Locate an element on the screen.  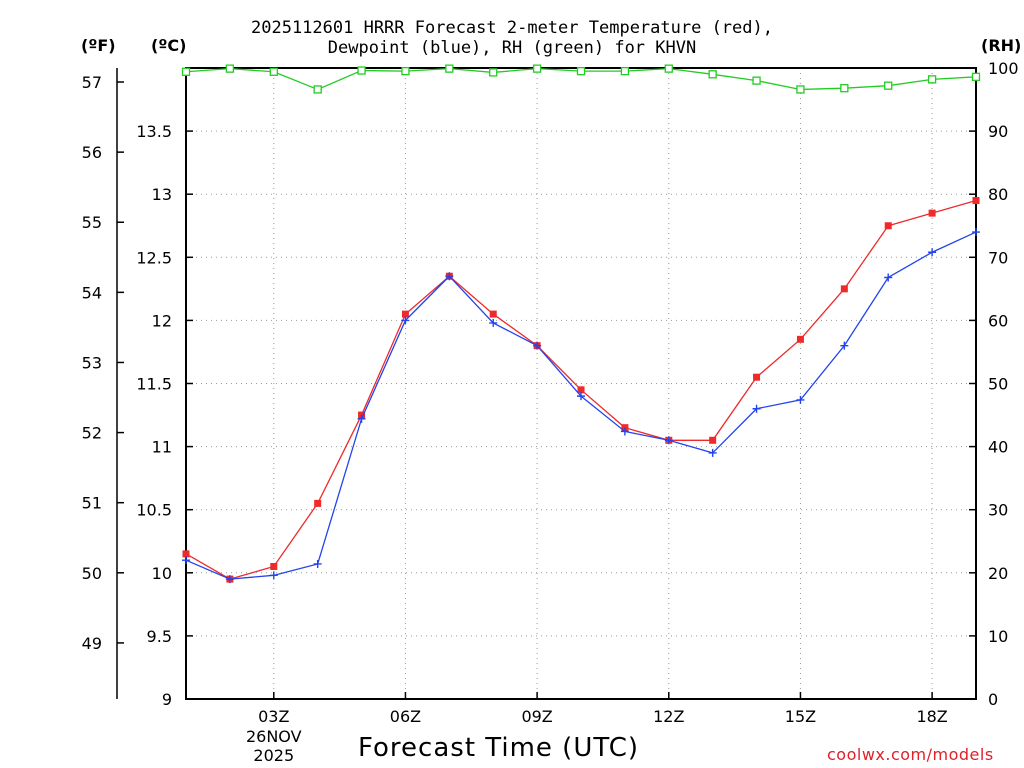
rh-tick-label: 0 is located at coordinates (993, 699).